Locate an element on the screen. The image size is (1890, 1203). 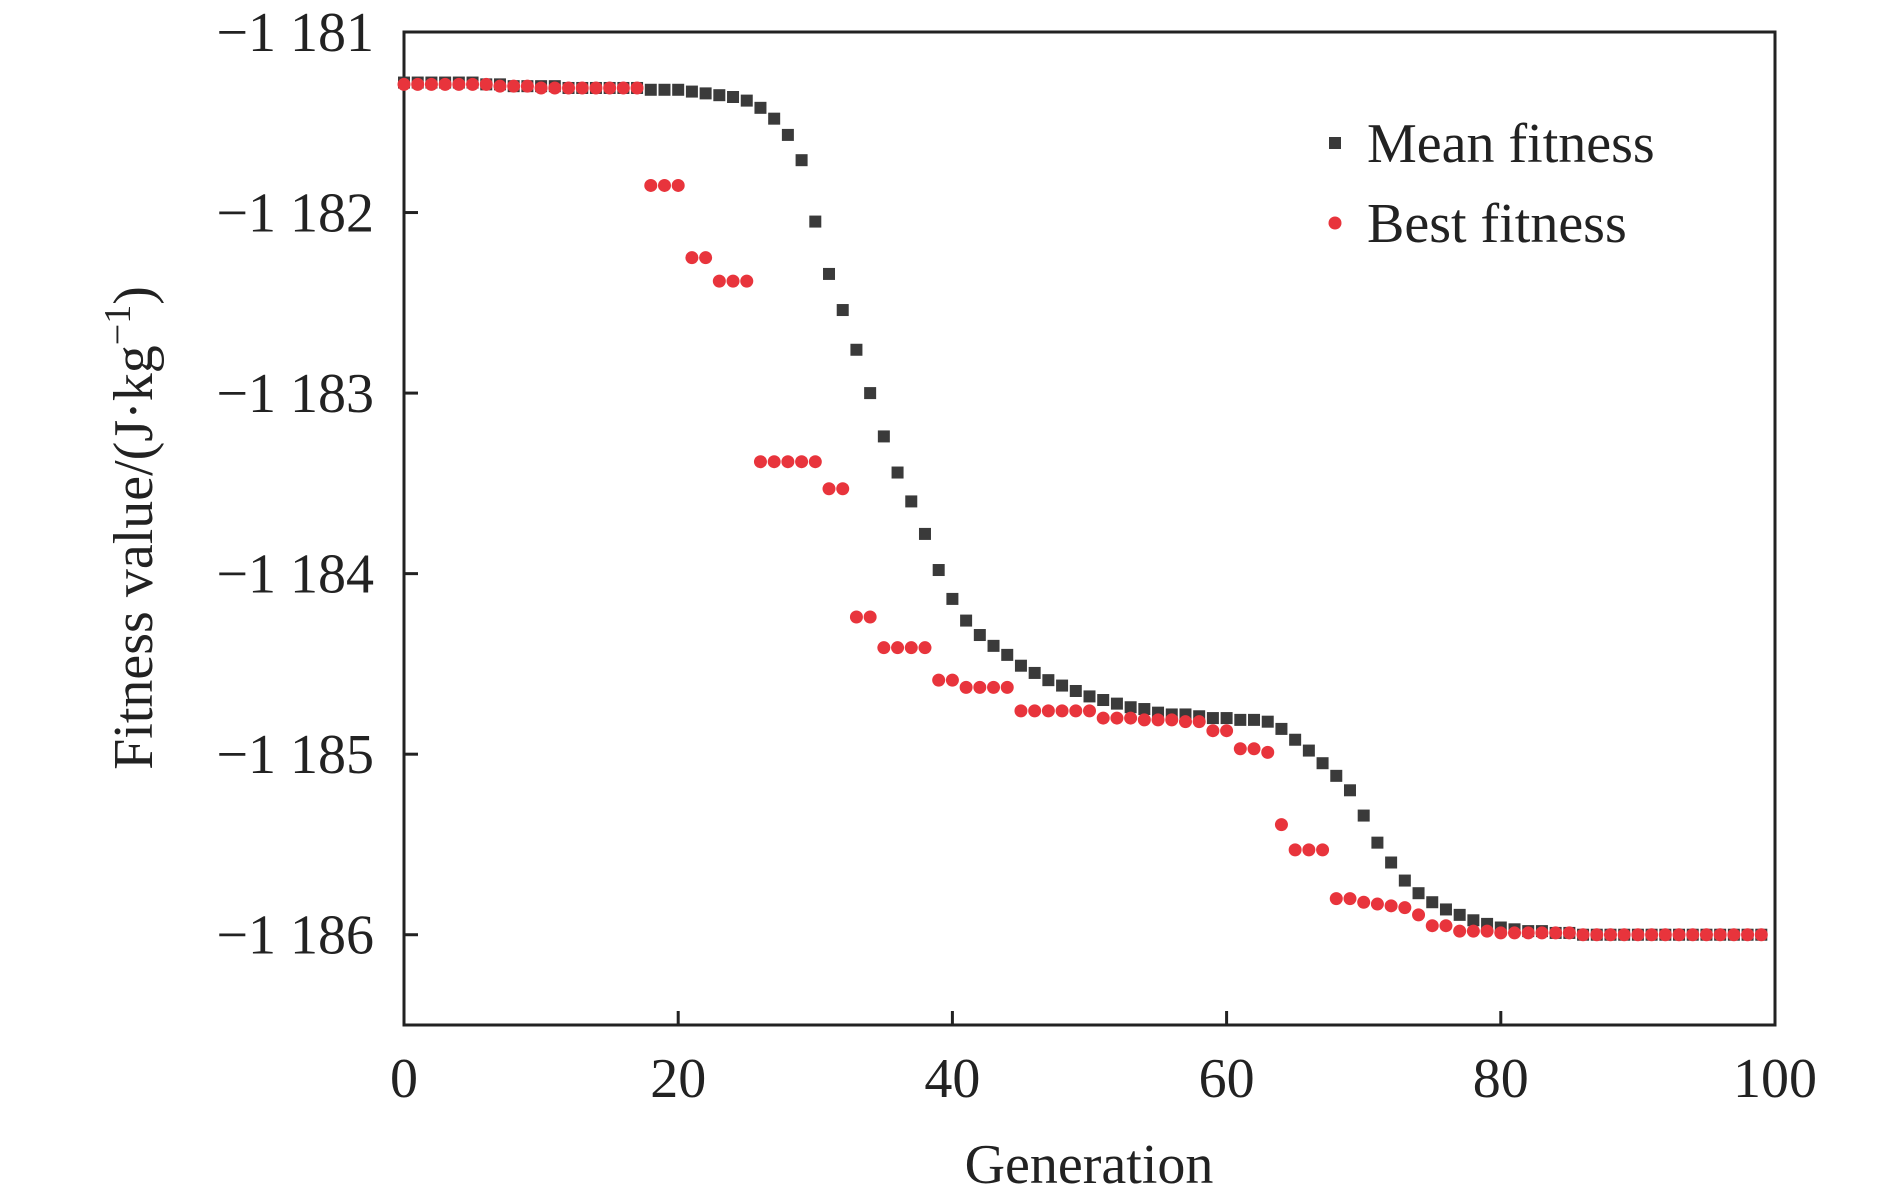
y-axis-ticks: −1 181 −1 182 −1 183 −1 184 −1 185 −1 186 is located at coordinates (317, 484).